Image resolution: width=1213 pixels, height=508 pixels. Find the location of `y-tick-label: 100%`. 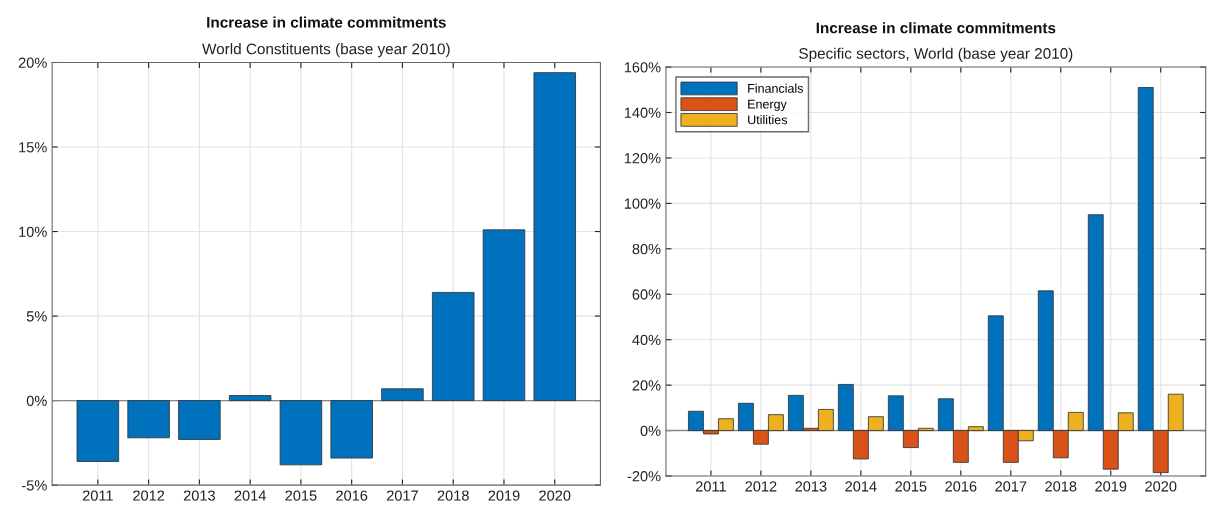

y-tick-label: 100% is located at coordinates (642, 203).